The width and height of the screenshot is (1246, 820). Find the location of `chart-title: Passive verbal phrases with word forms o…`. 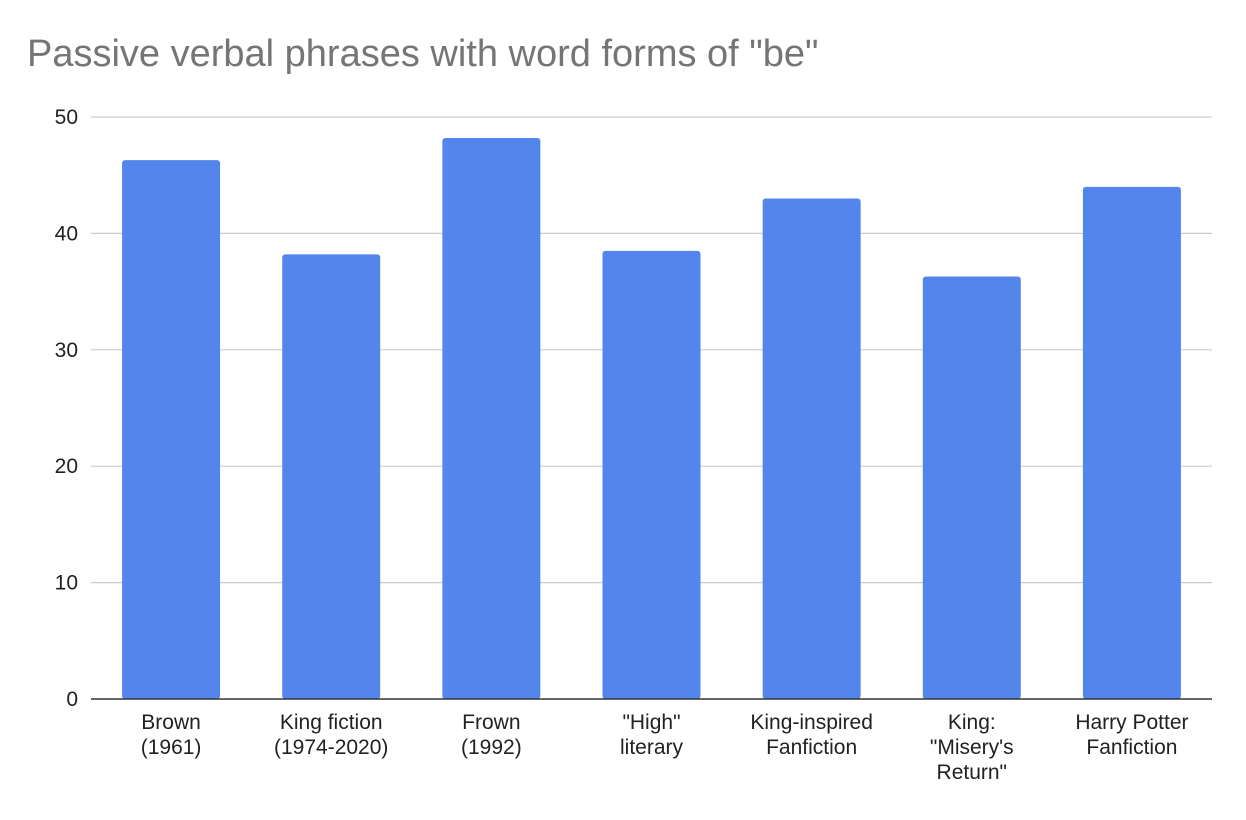

chart-title: Passive verbal phrases with word forms o… is located at coordinates (423, 54).